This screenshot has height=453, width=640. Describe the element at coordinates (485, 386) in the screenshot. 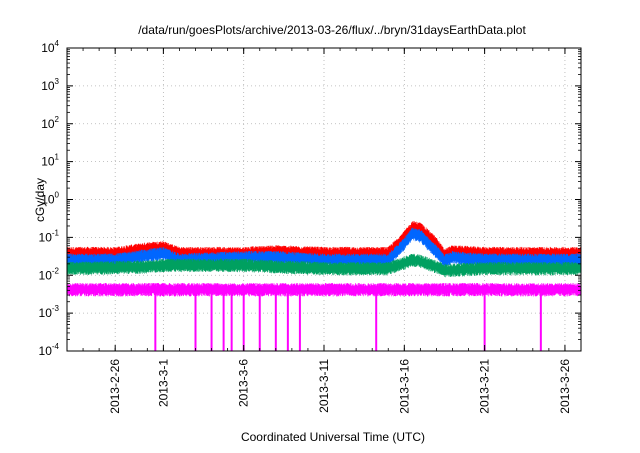

I see `x-tick-label: 2013-3-21` at that location.